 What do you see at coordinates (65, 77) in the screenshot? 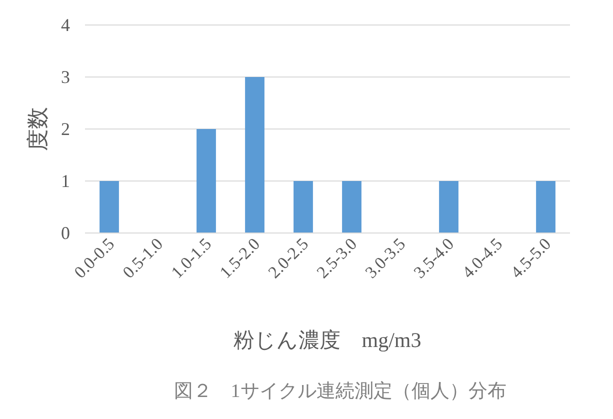
I see `y-tick-label: 3` at bounding box center [65, 77].